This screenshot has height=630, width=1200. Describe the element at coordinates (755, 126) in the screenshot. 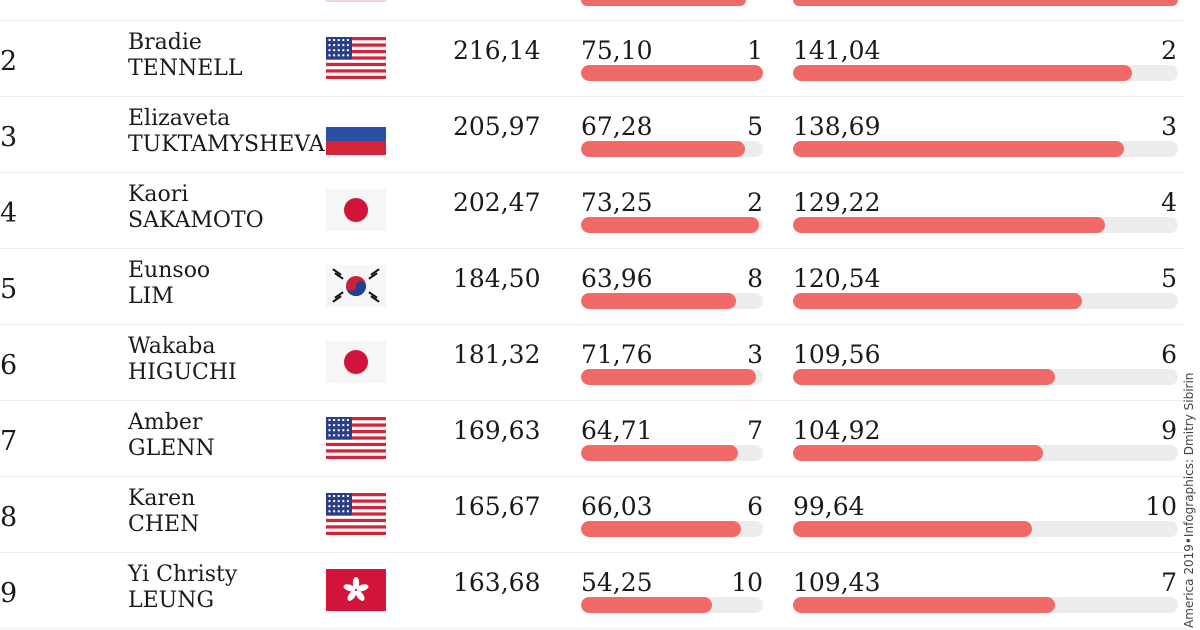

I see `short-program-rank: 5` at that location.